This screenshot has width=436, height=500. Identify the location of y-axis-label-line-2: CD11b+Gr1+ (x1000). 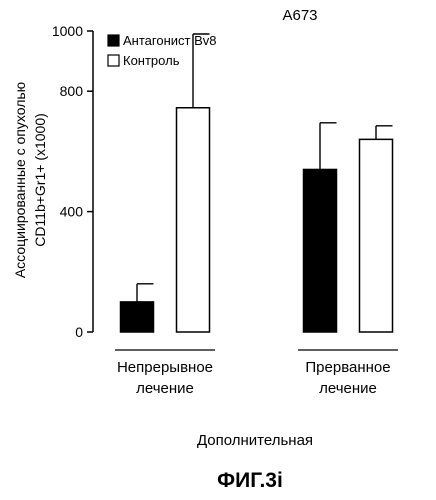
(40, 180).